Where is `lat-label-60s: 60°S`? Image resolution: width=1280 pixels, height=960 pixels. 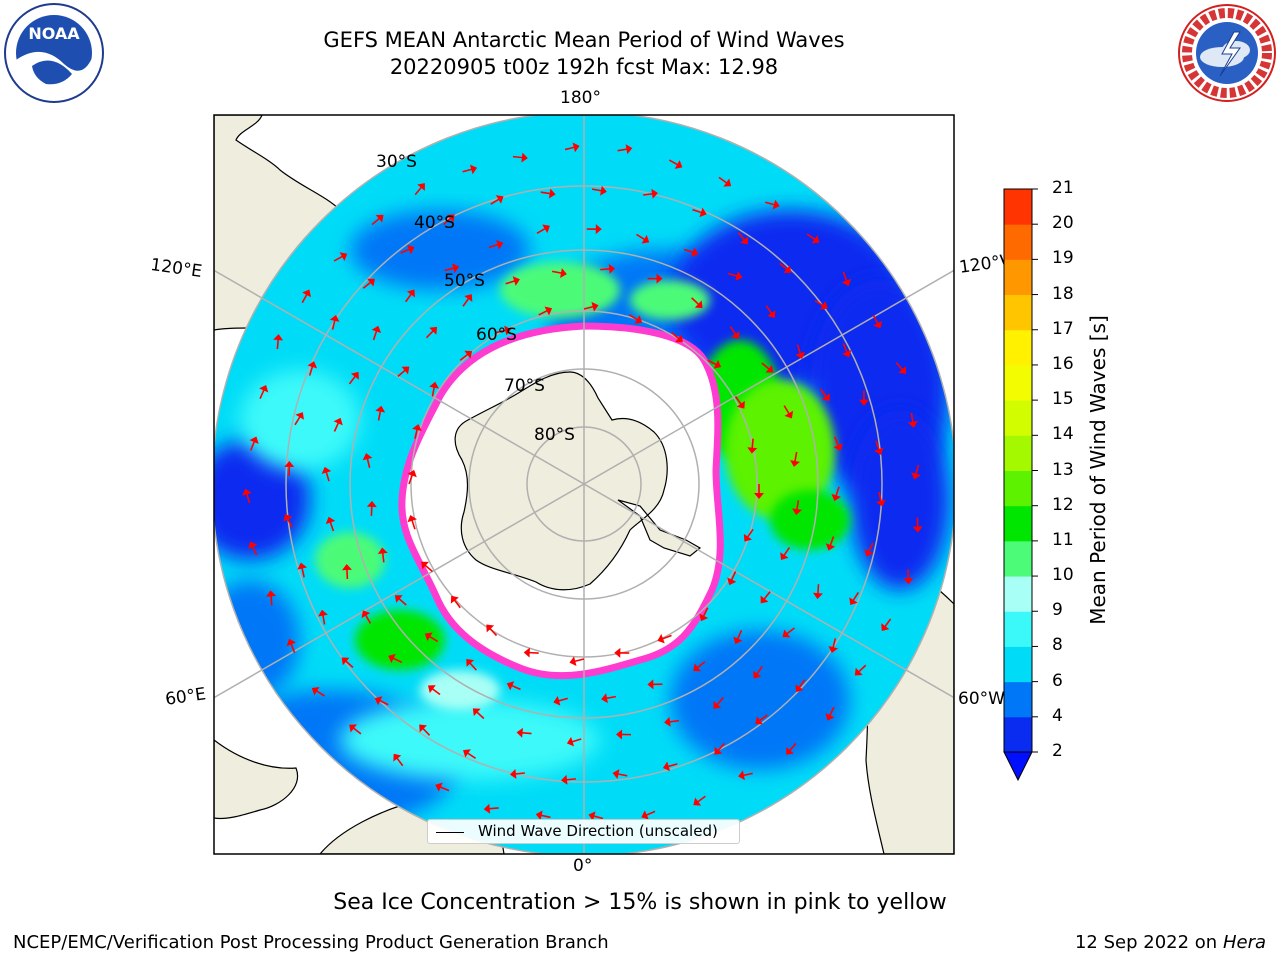 lat-label-60s: 60°S is located at coordinates (496, 335).